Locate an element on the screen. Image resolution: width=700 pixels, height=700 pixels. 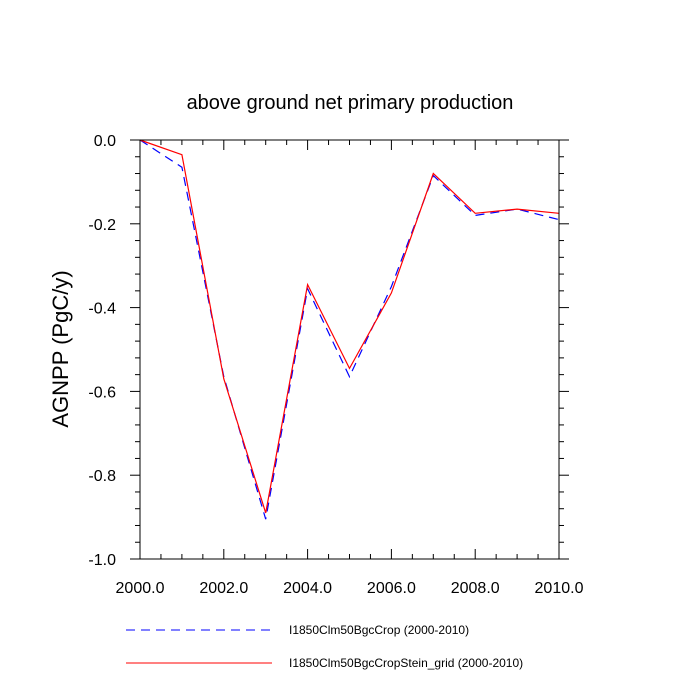
y-tick-label: 0.0 is located at coordinates (105, 141).